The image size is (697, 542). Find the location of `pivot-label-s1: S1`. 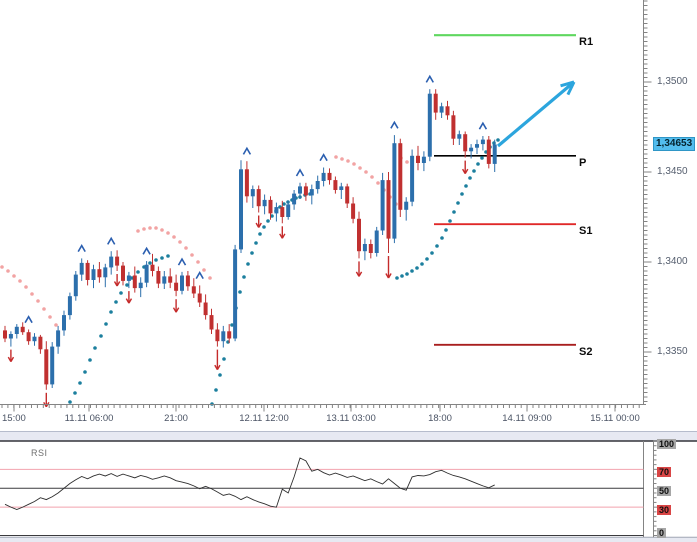

pivot-label-s1: S1 is located at coordinates (586, 231).